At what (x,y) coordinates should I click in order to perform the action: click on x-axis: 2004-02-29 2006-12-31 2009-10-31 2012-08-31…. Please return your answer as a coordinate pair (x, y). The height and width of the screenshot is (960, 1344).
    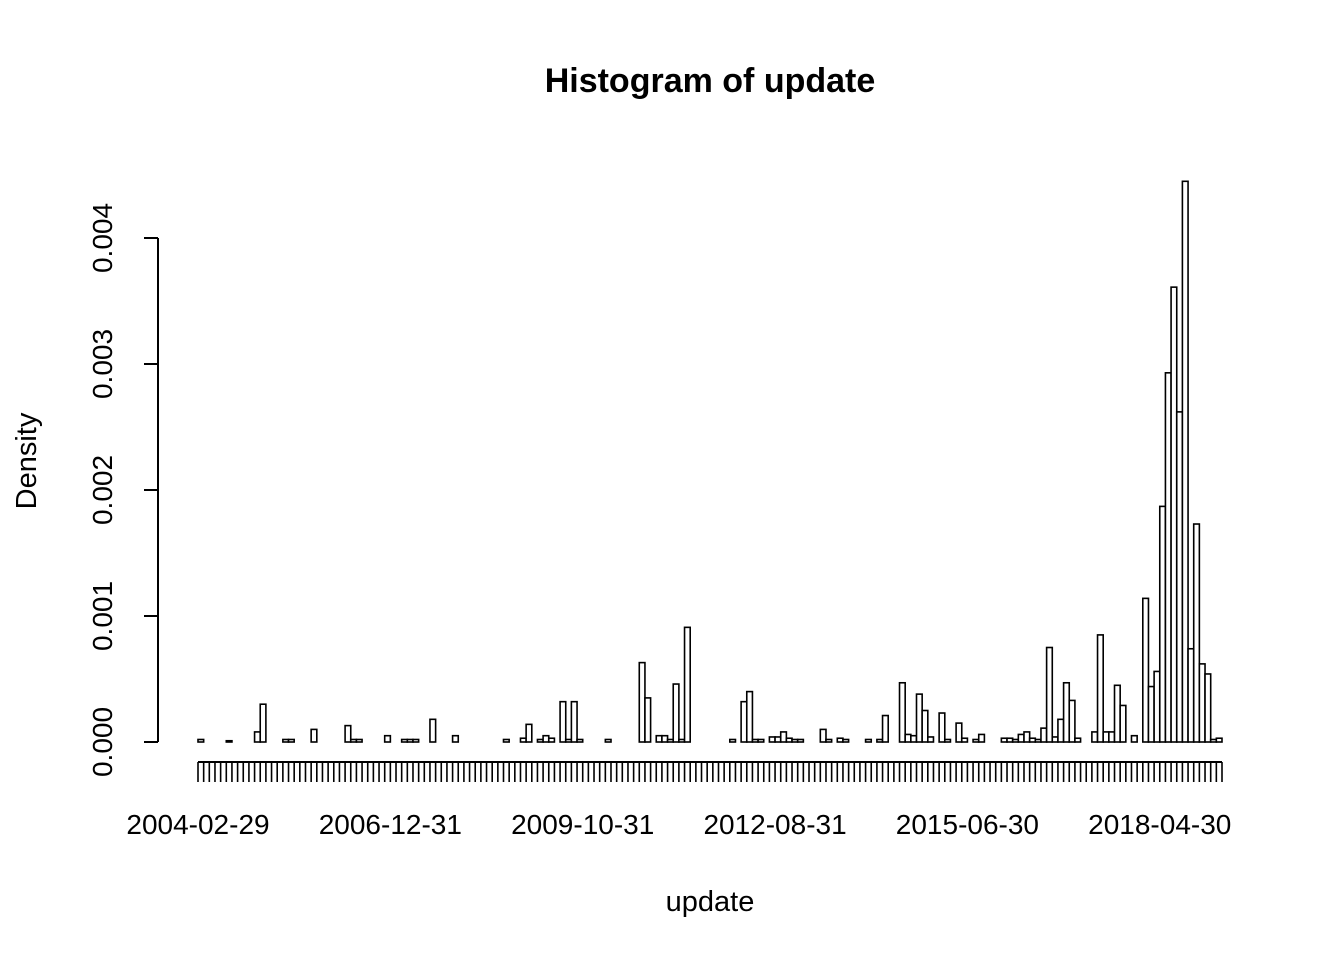
    Looking at the image, I should click on (678, 800).